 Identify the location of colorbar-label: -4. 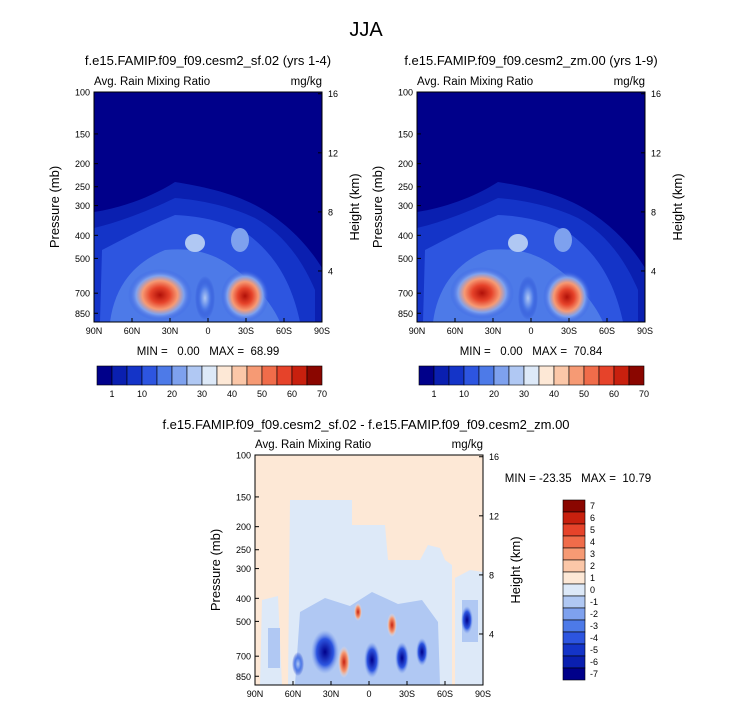
(594, 638).